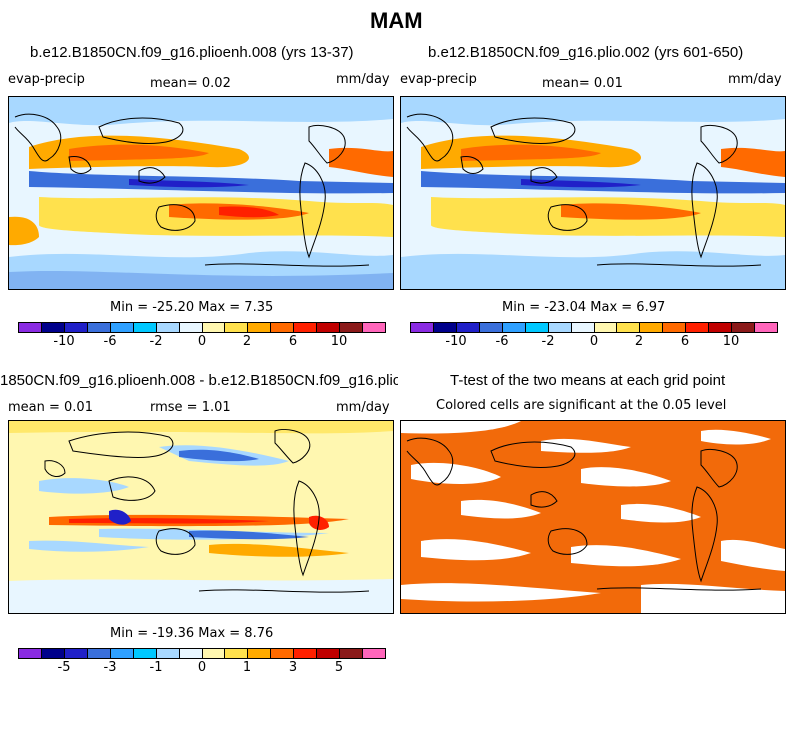 This screenshot has width=797, height=733. Describe the element at coordinates (50, 407) in the screenshot. I see `panel3-mean: mean = 0.01` at that location.